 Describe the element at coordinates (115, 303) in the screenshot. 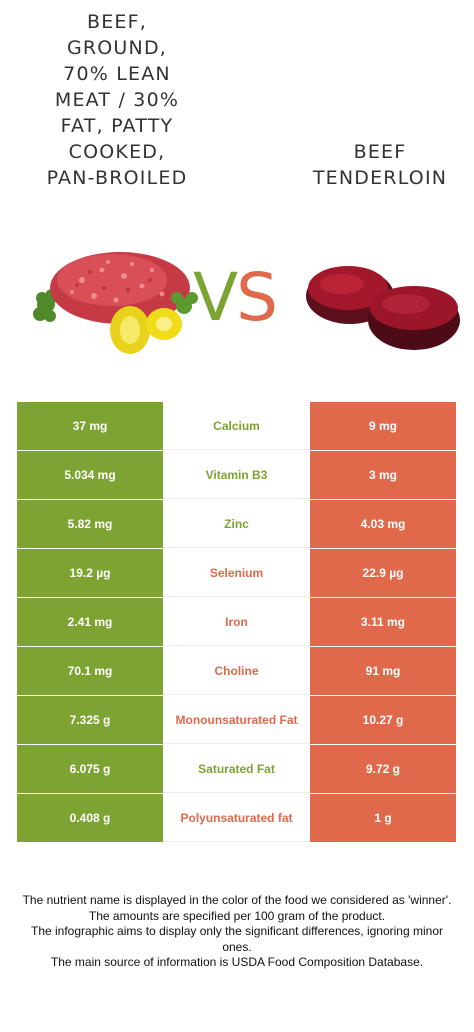

I see `ground-beef-image` at that location.